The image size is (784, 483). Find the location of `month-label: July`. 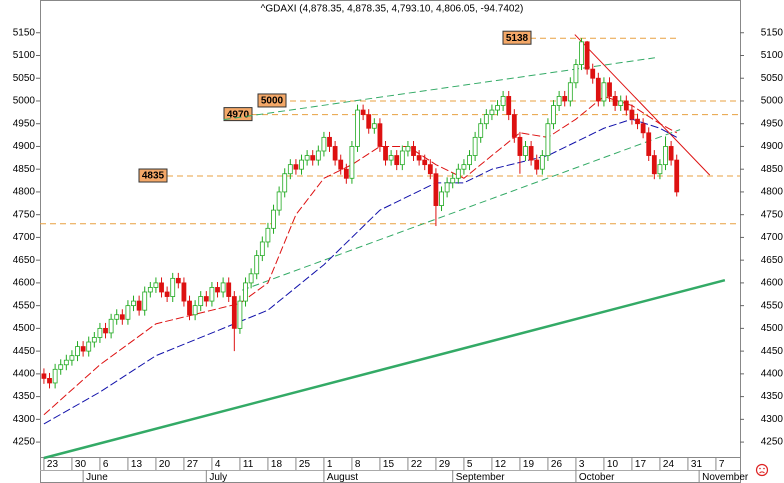

month-label: July is located at coordinates (218, 477).